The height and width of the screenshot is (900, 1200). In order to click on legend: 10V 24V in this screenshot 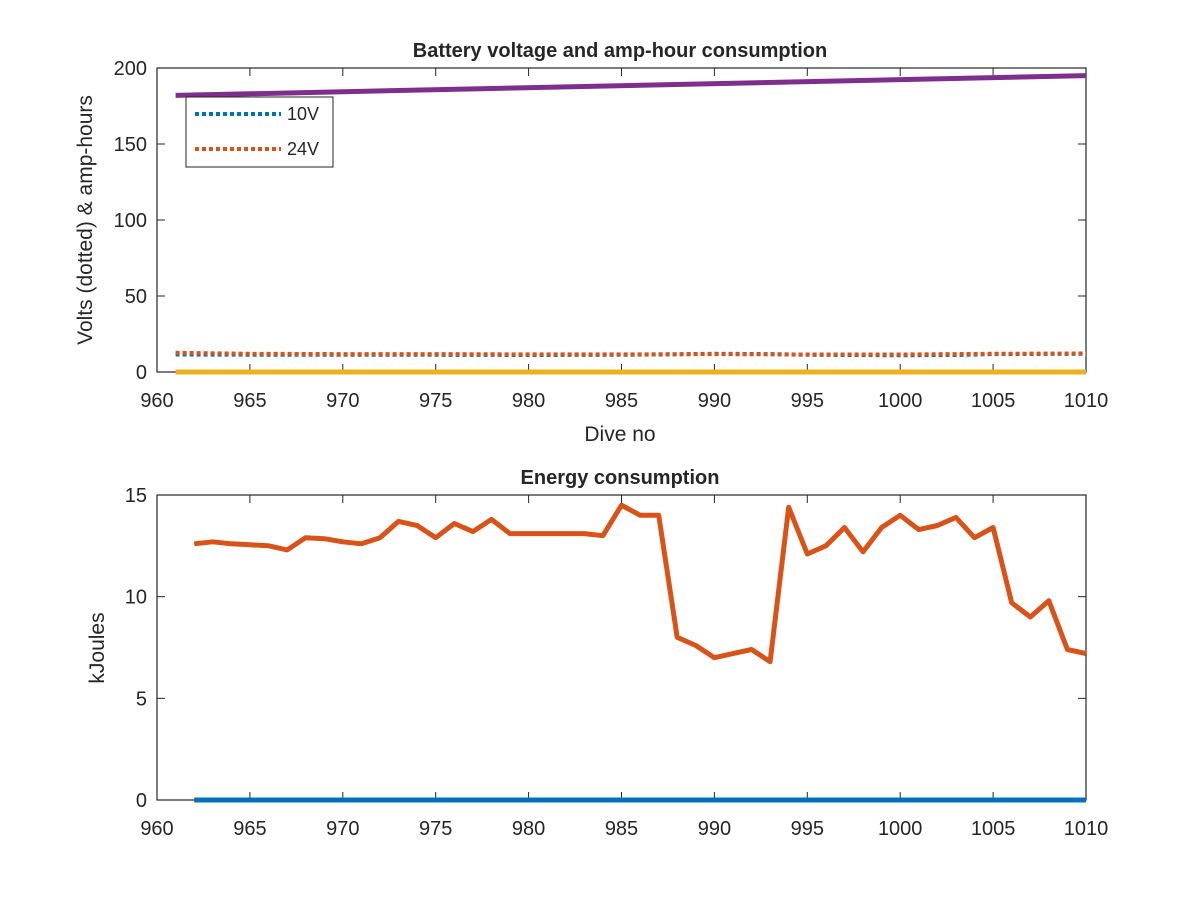, I will do `click(259, 132)`.